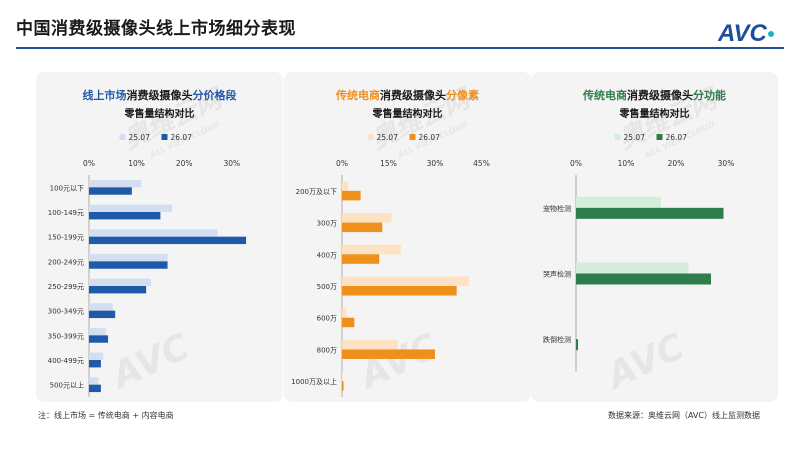  Describe the element at coordinates (327, 287) in the screenshot. I see `category-label: 500万` at that location.